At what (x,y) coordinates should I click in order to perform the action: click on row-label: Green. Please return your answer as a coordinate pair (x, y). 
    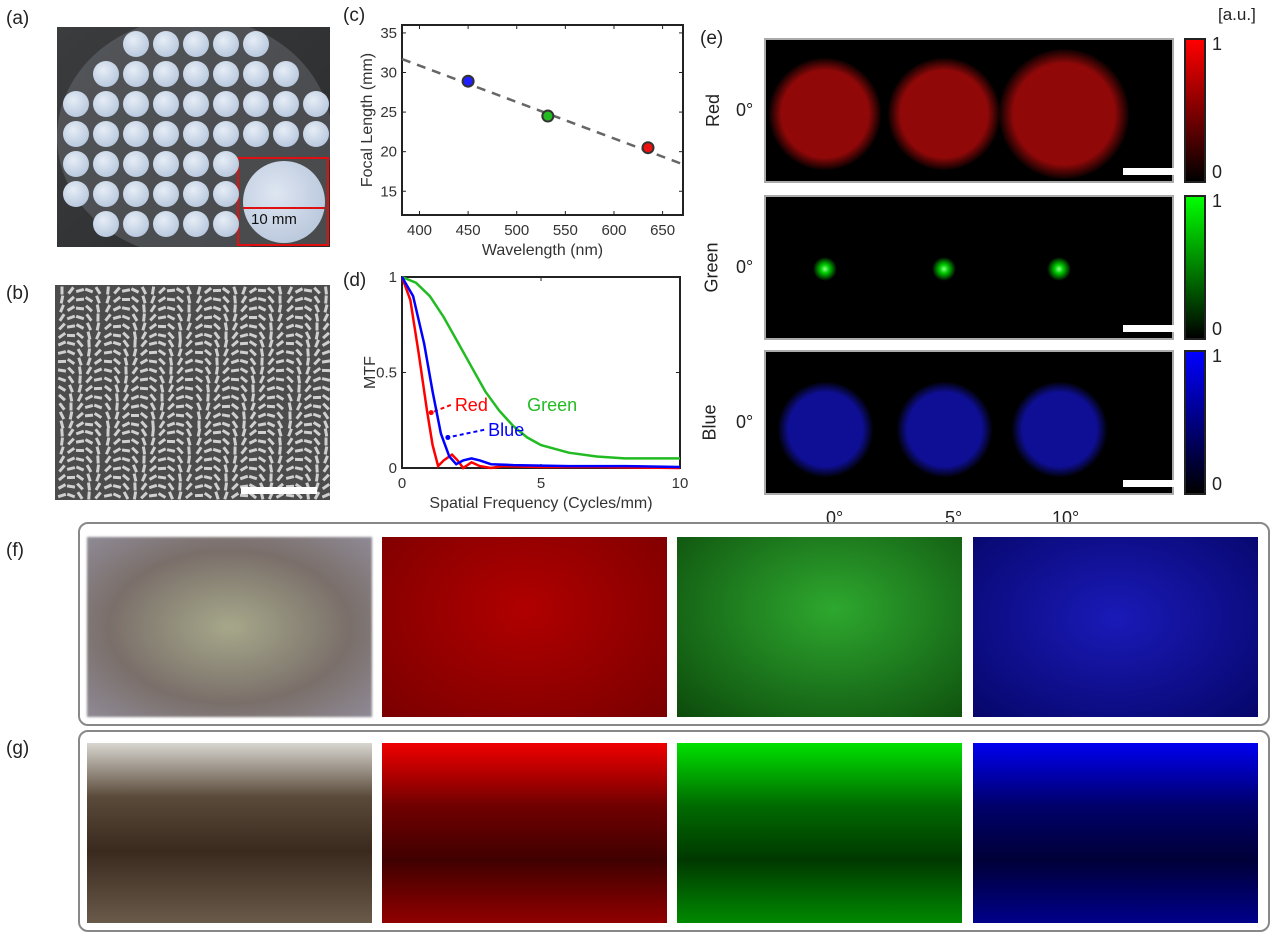
    Looking at the image, I should click on (711, 267).